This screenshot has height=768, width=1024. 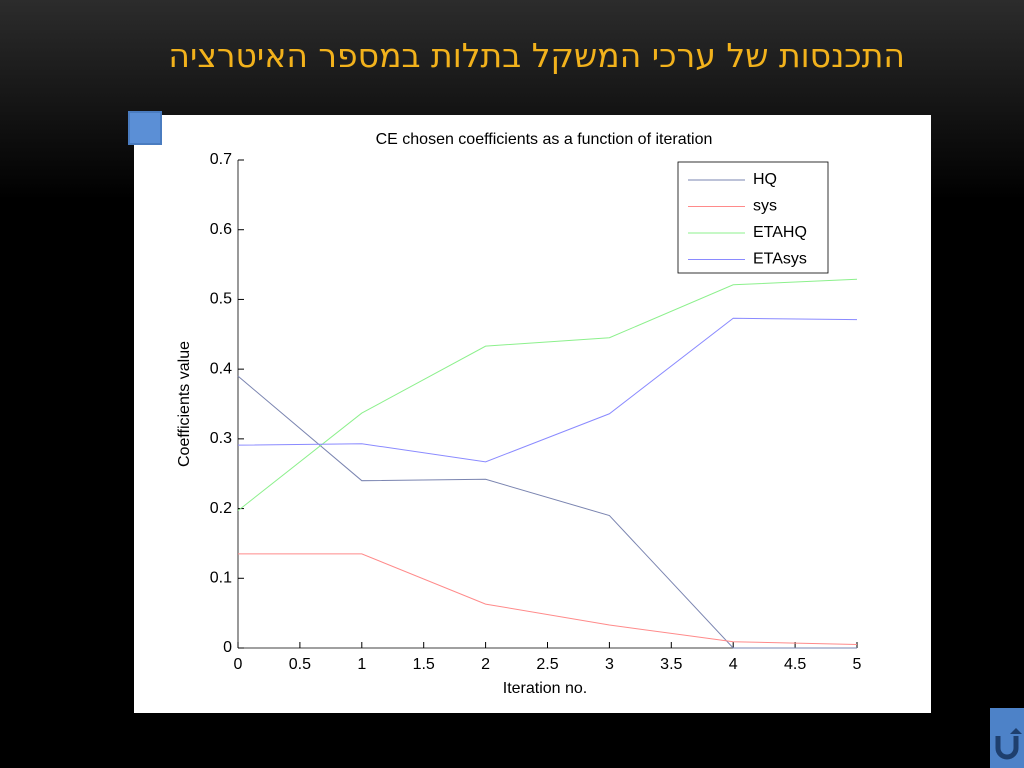 I want to click on icon-shape, so click(x=1007, y=748).